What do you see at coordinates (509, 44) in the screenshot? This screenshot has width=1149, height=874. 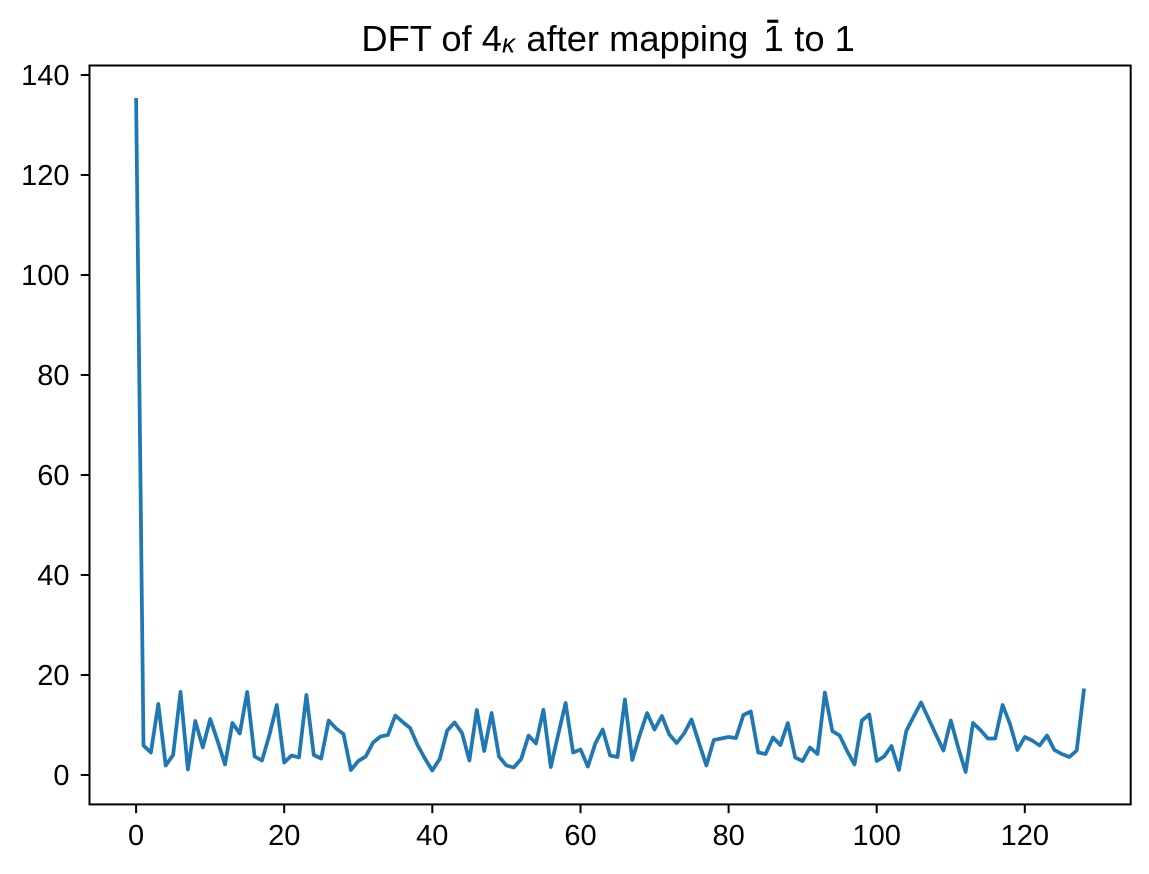 I see `svg-text: κ` at bounding box center [509, 44].